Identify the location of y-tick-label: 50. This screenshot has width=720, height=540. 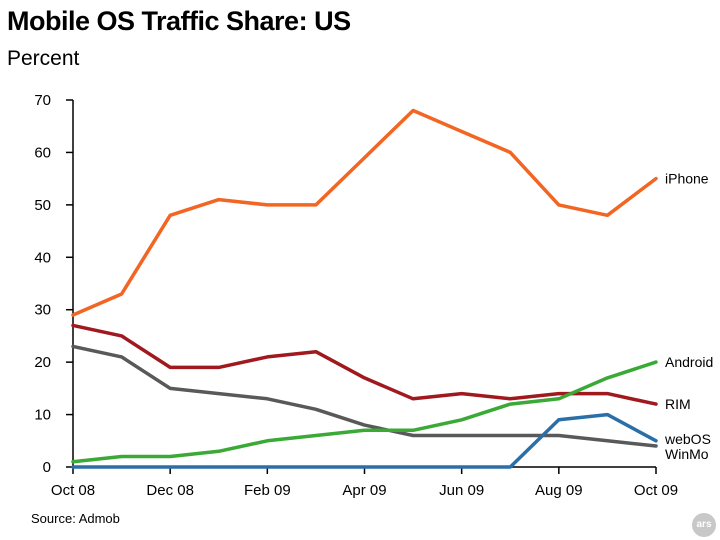
(42, 205).